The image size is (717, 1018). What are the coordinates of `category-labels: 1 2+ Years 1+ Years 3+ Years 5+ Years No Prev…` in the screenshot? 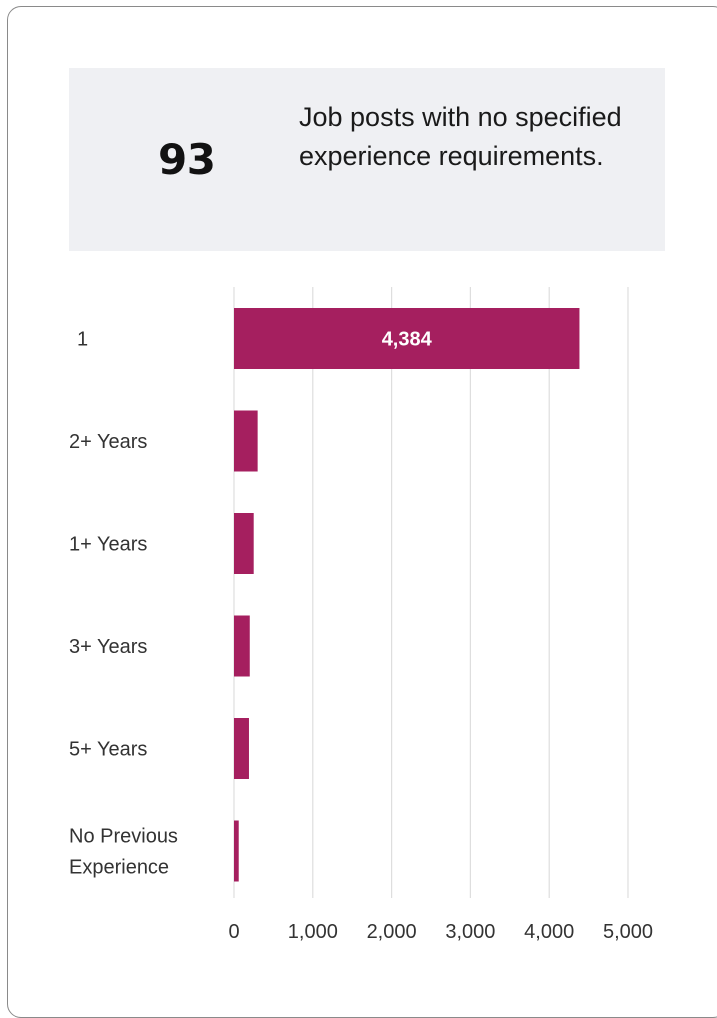 It's located at (123, 604).